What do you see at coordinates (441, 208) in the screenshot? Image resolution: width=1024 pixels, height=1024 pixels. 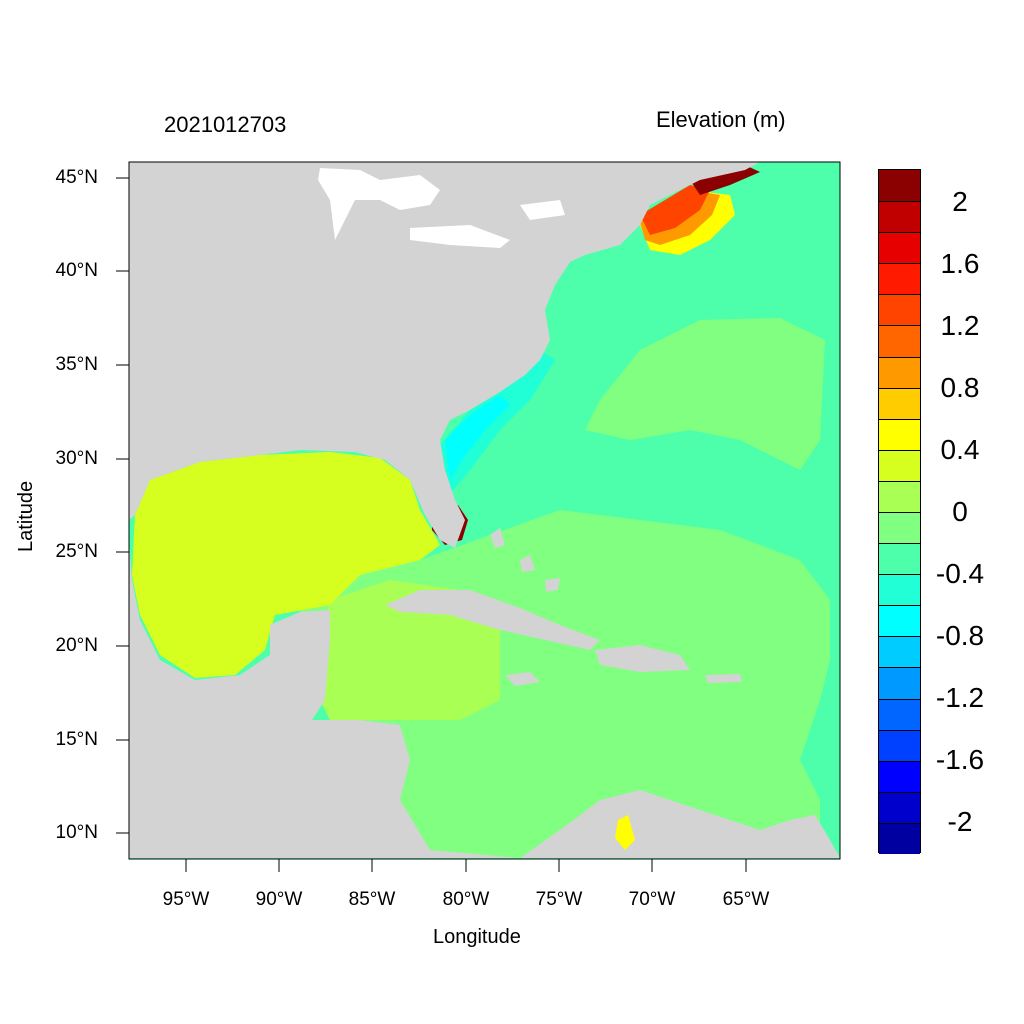 I see `great-lakes` at bounding box center [441, 208].